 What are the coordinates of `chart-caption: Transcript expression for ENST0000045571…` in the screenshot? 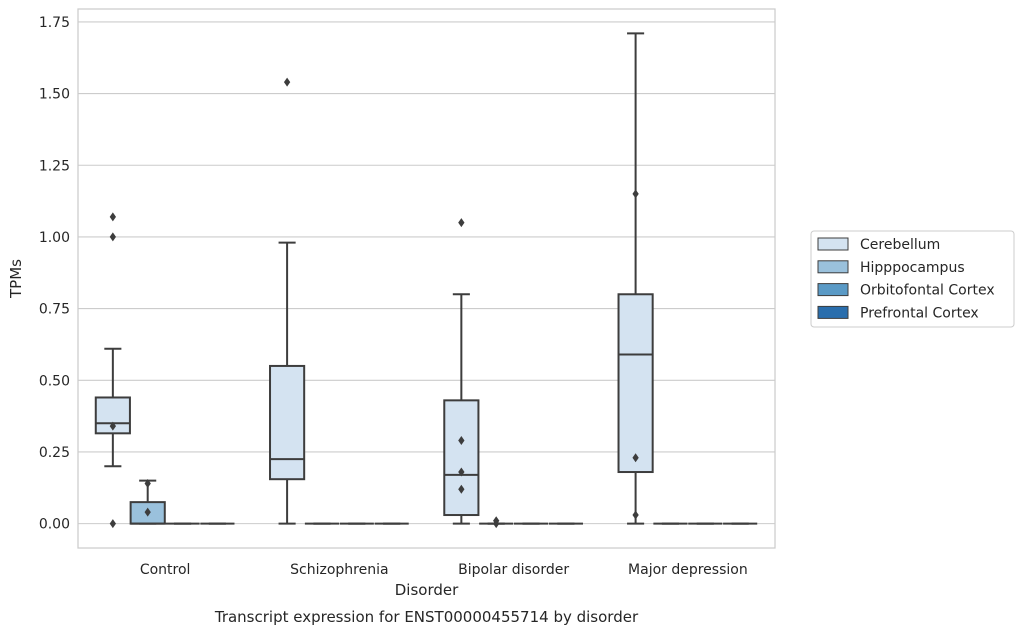 It's located at (426, 617).